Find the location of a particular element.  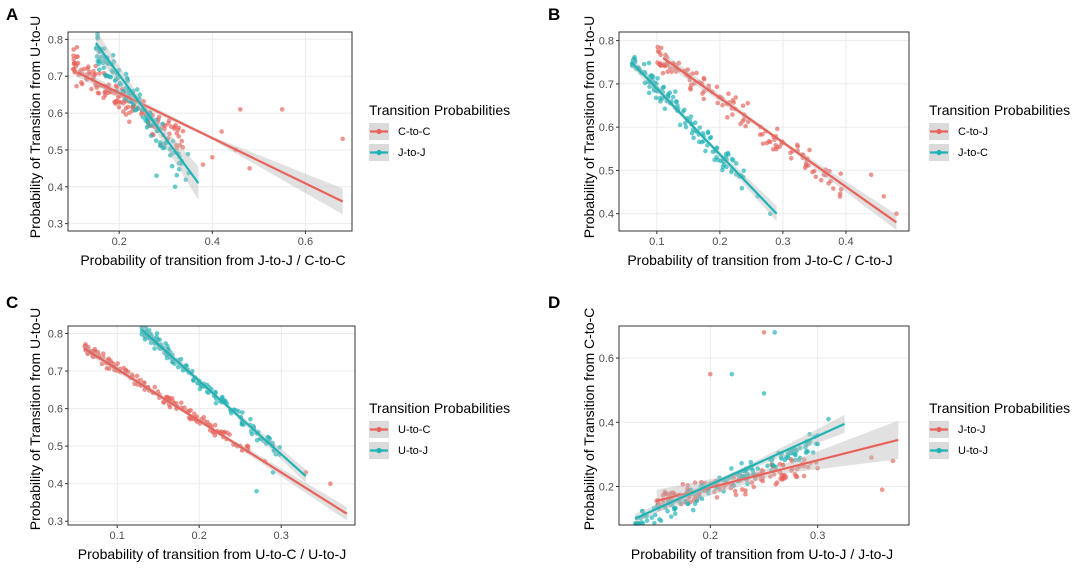

x-tick-label: 0.4 is located at coordinates (845, 242).